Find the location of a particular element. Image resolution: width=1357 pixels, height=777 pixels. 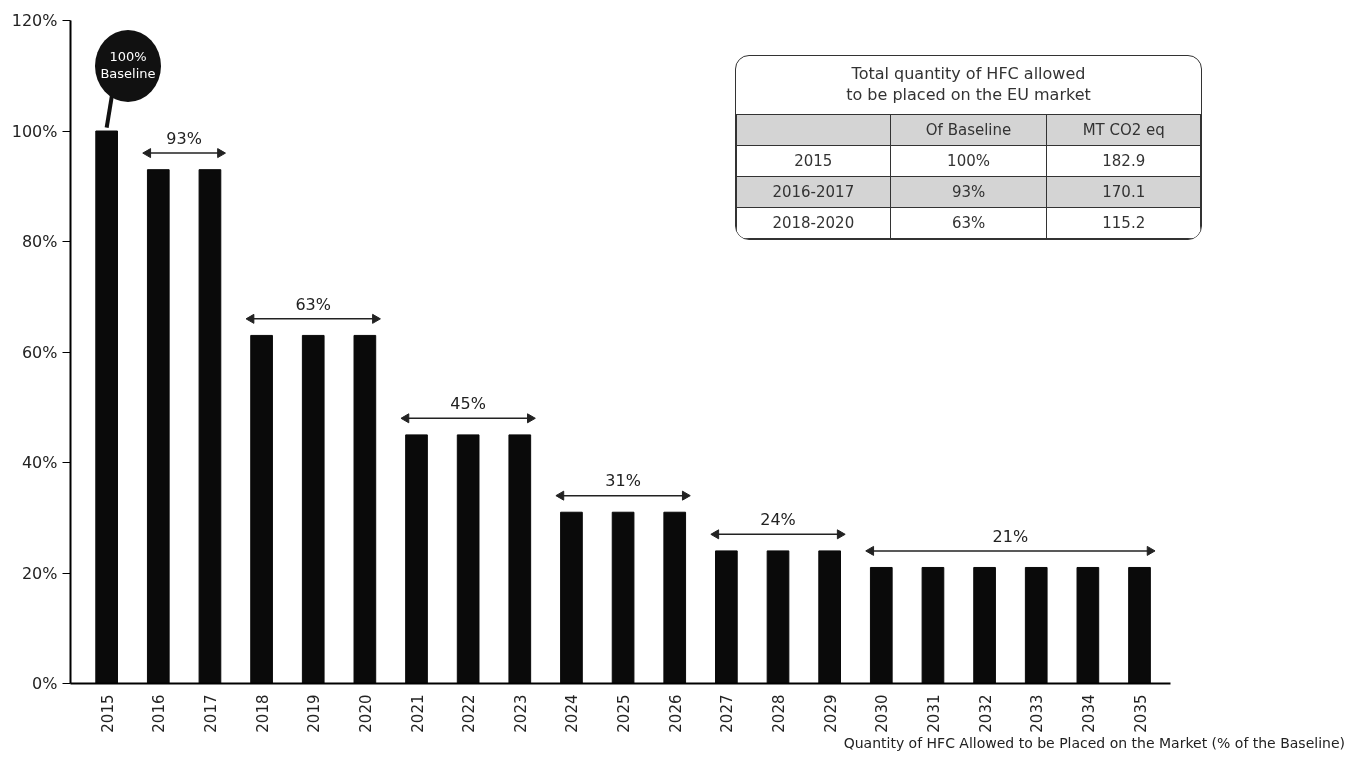

x-tick-label: 2034 is located at coordinates (1088, 713).